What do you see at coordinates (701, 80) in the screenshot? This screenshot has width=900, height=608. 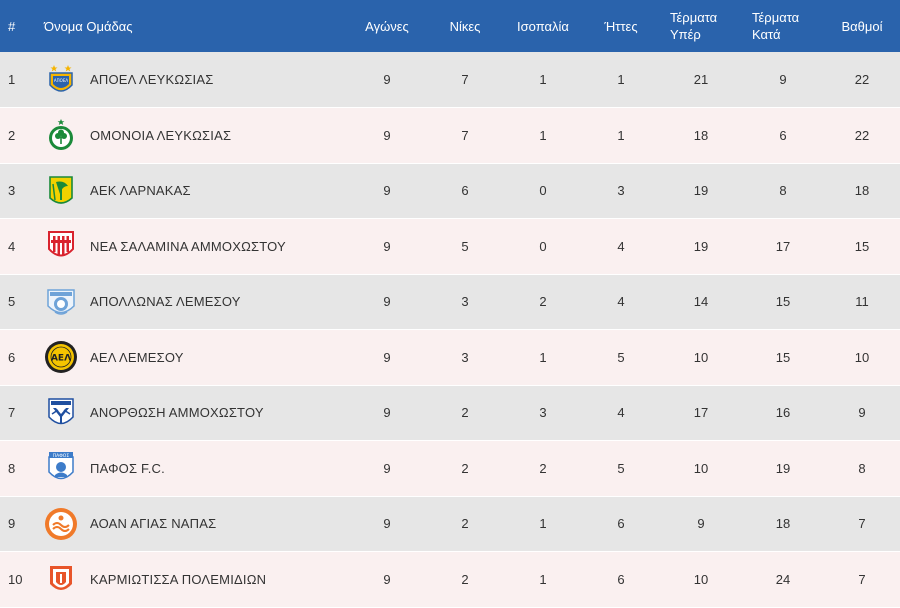 I see `goals-for-cell: 21` at bounding box center [701, 80].